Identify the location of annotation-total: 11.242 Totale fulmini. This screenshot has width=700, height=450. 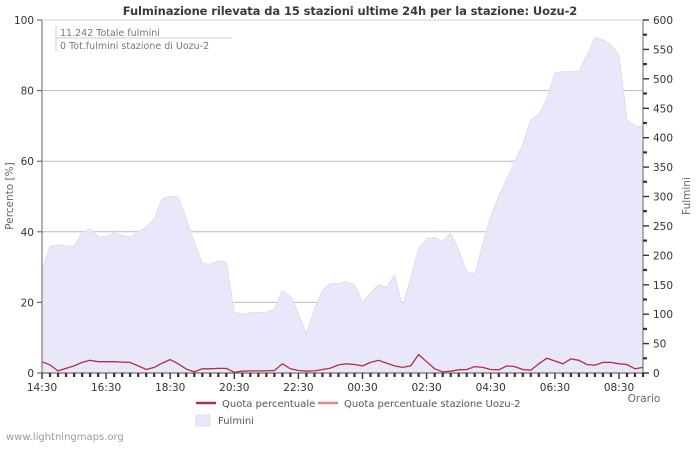
(110, 33).